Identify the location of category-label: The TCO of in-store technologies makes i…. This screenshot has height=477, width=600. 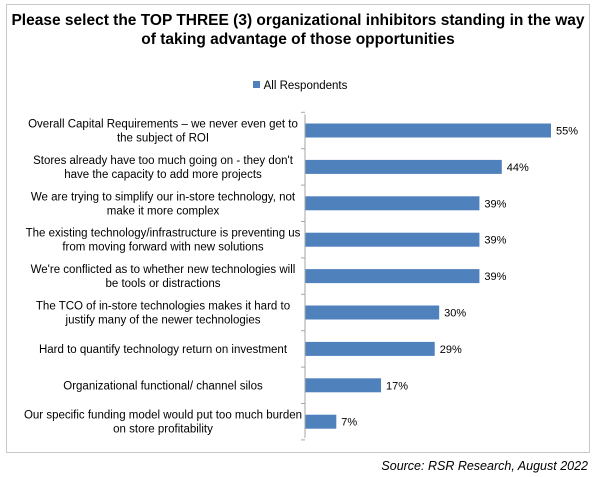
(163, 314).